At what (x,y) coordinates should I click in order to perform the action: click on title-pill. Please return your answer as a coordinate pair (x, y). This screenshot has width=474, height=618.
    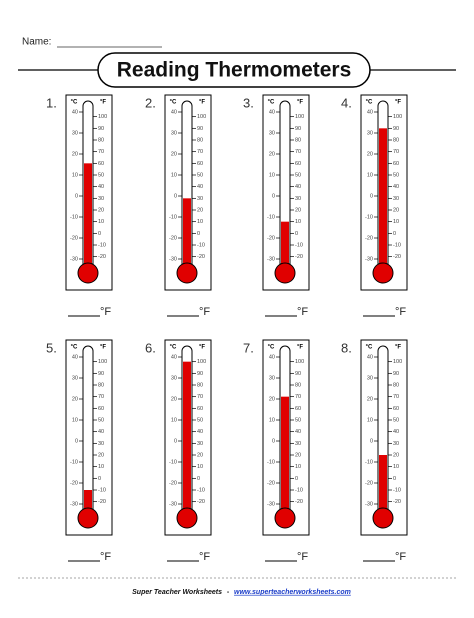
    Looking at the image, I should click on (234, 70).